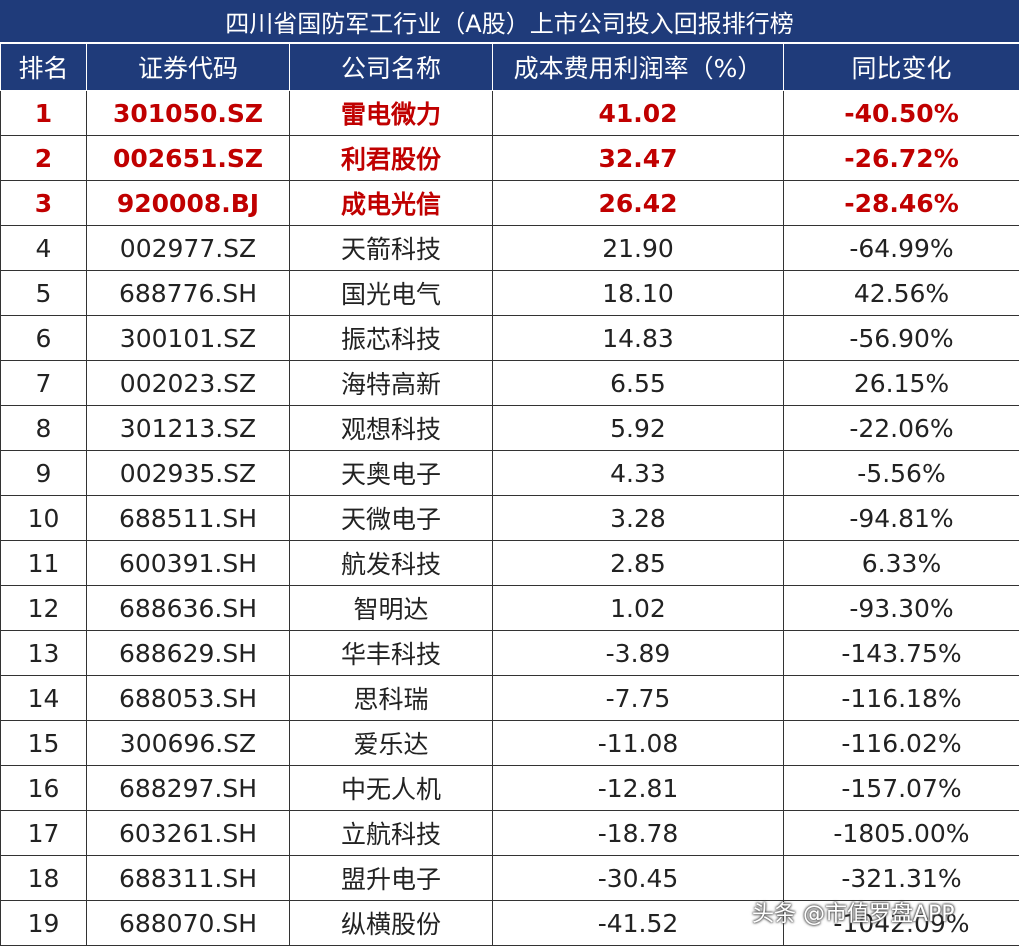 This screenshot has height=946, width=1019. Describe the element at coordinates (43, 158) in the screenshot. I see `rank-cell: 2` at that location.